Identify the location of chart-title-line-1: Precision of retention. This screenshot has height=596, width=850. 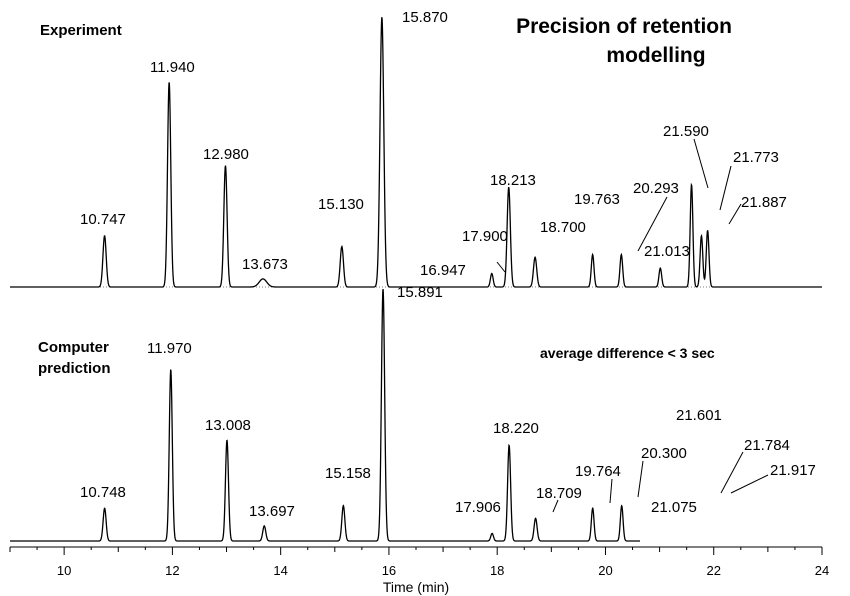
(624, 26).